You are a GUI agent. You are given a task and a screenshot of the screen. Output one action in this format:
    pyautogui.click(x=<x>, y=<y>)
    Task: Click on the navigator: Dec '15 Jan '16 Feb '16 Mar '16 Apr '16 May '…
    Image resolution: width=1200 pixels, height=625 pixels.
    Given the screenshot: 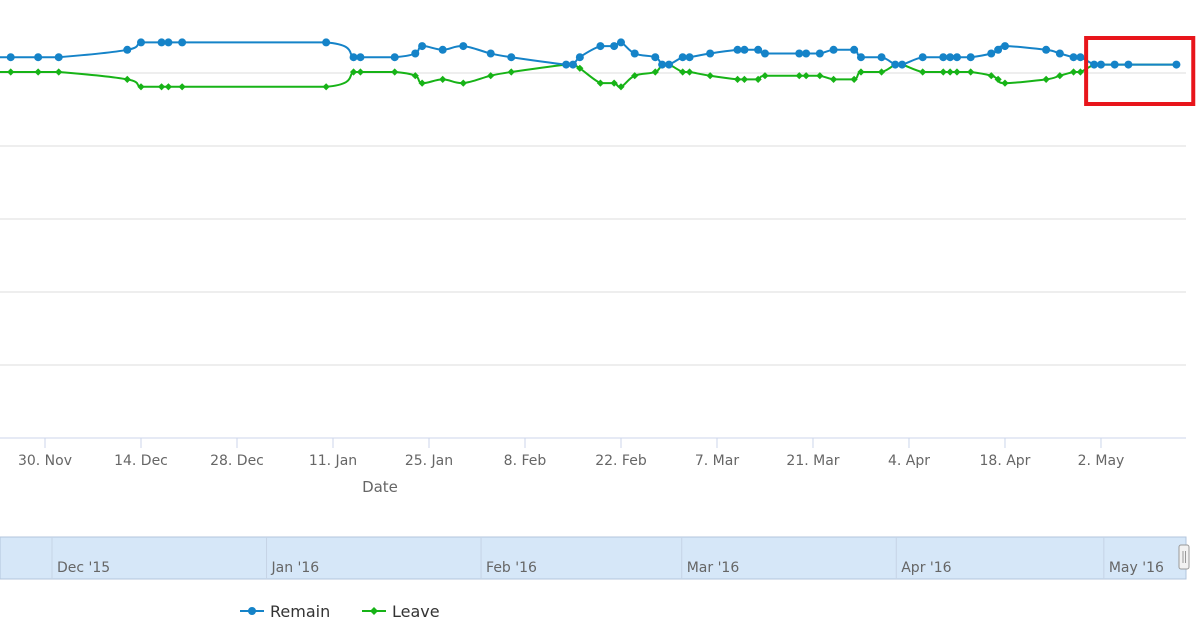 What is the action you would take?
    pyautogui.click(x=595, y=558)
    